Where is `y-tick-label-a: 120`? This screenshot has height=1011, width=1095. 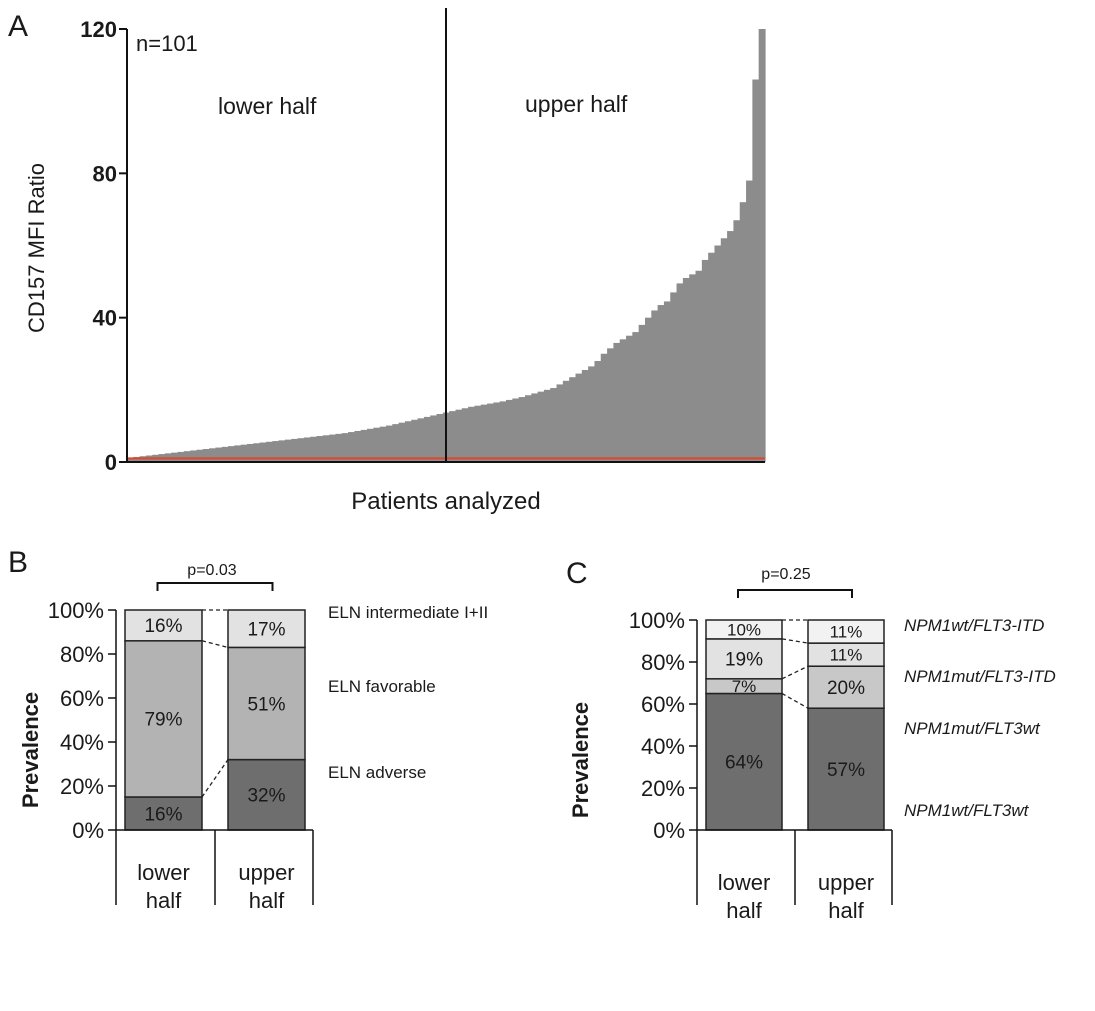
y-tick-label-a: 120 is located at coordinates (98, 29).